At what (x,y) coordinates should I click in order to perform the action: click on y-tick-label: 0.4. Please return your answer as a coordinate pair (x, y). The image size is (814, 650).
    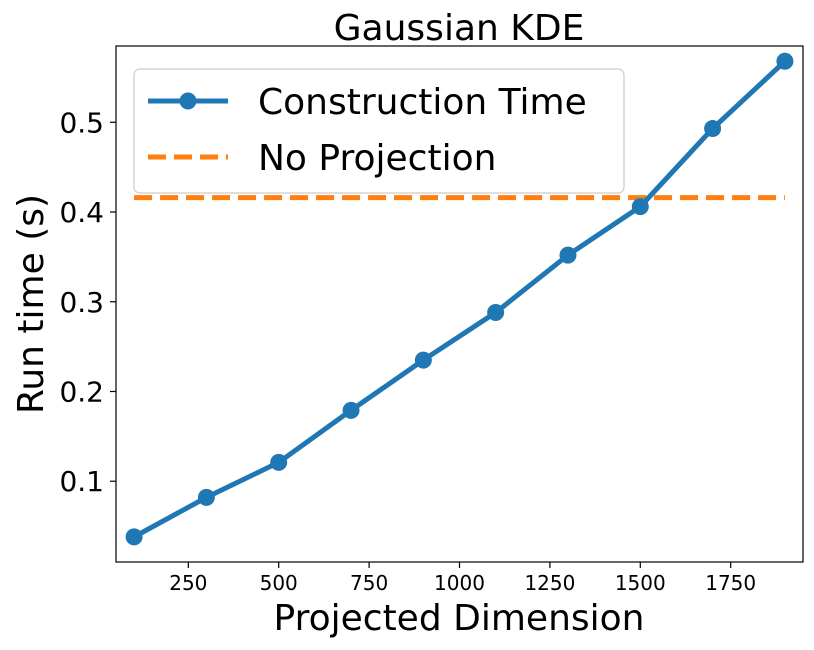
    Looking at the image, I should click on (81, 212).